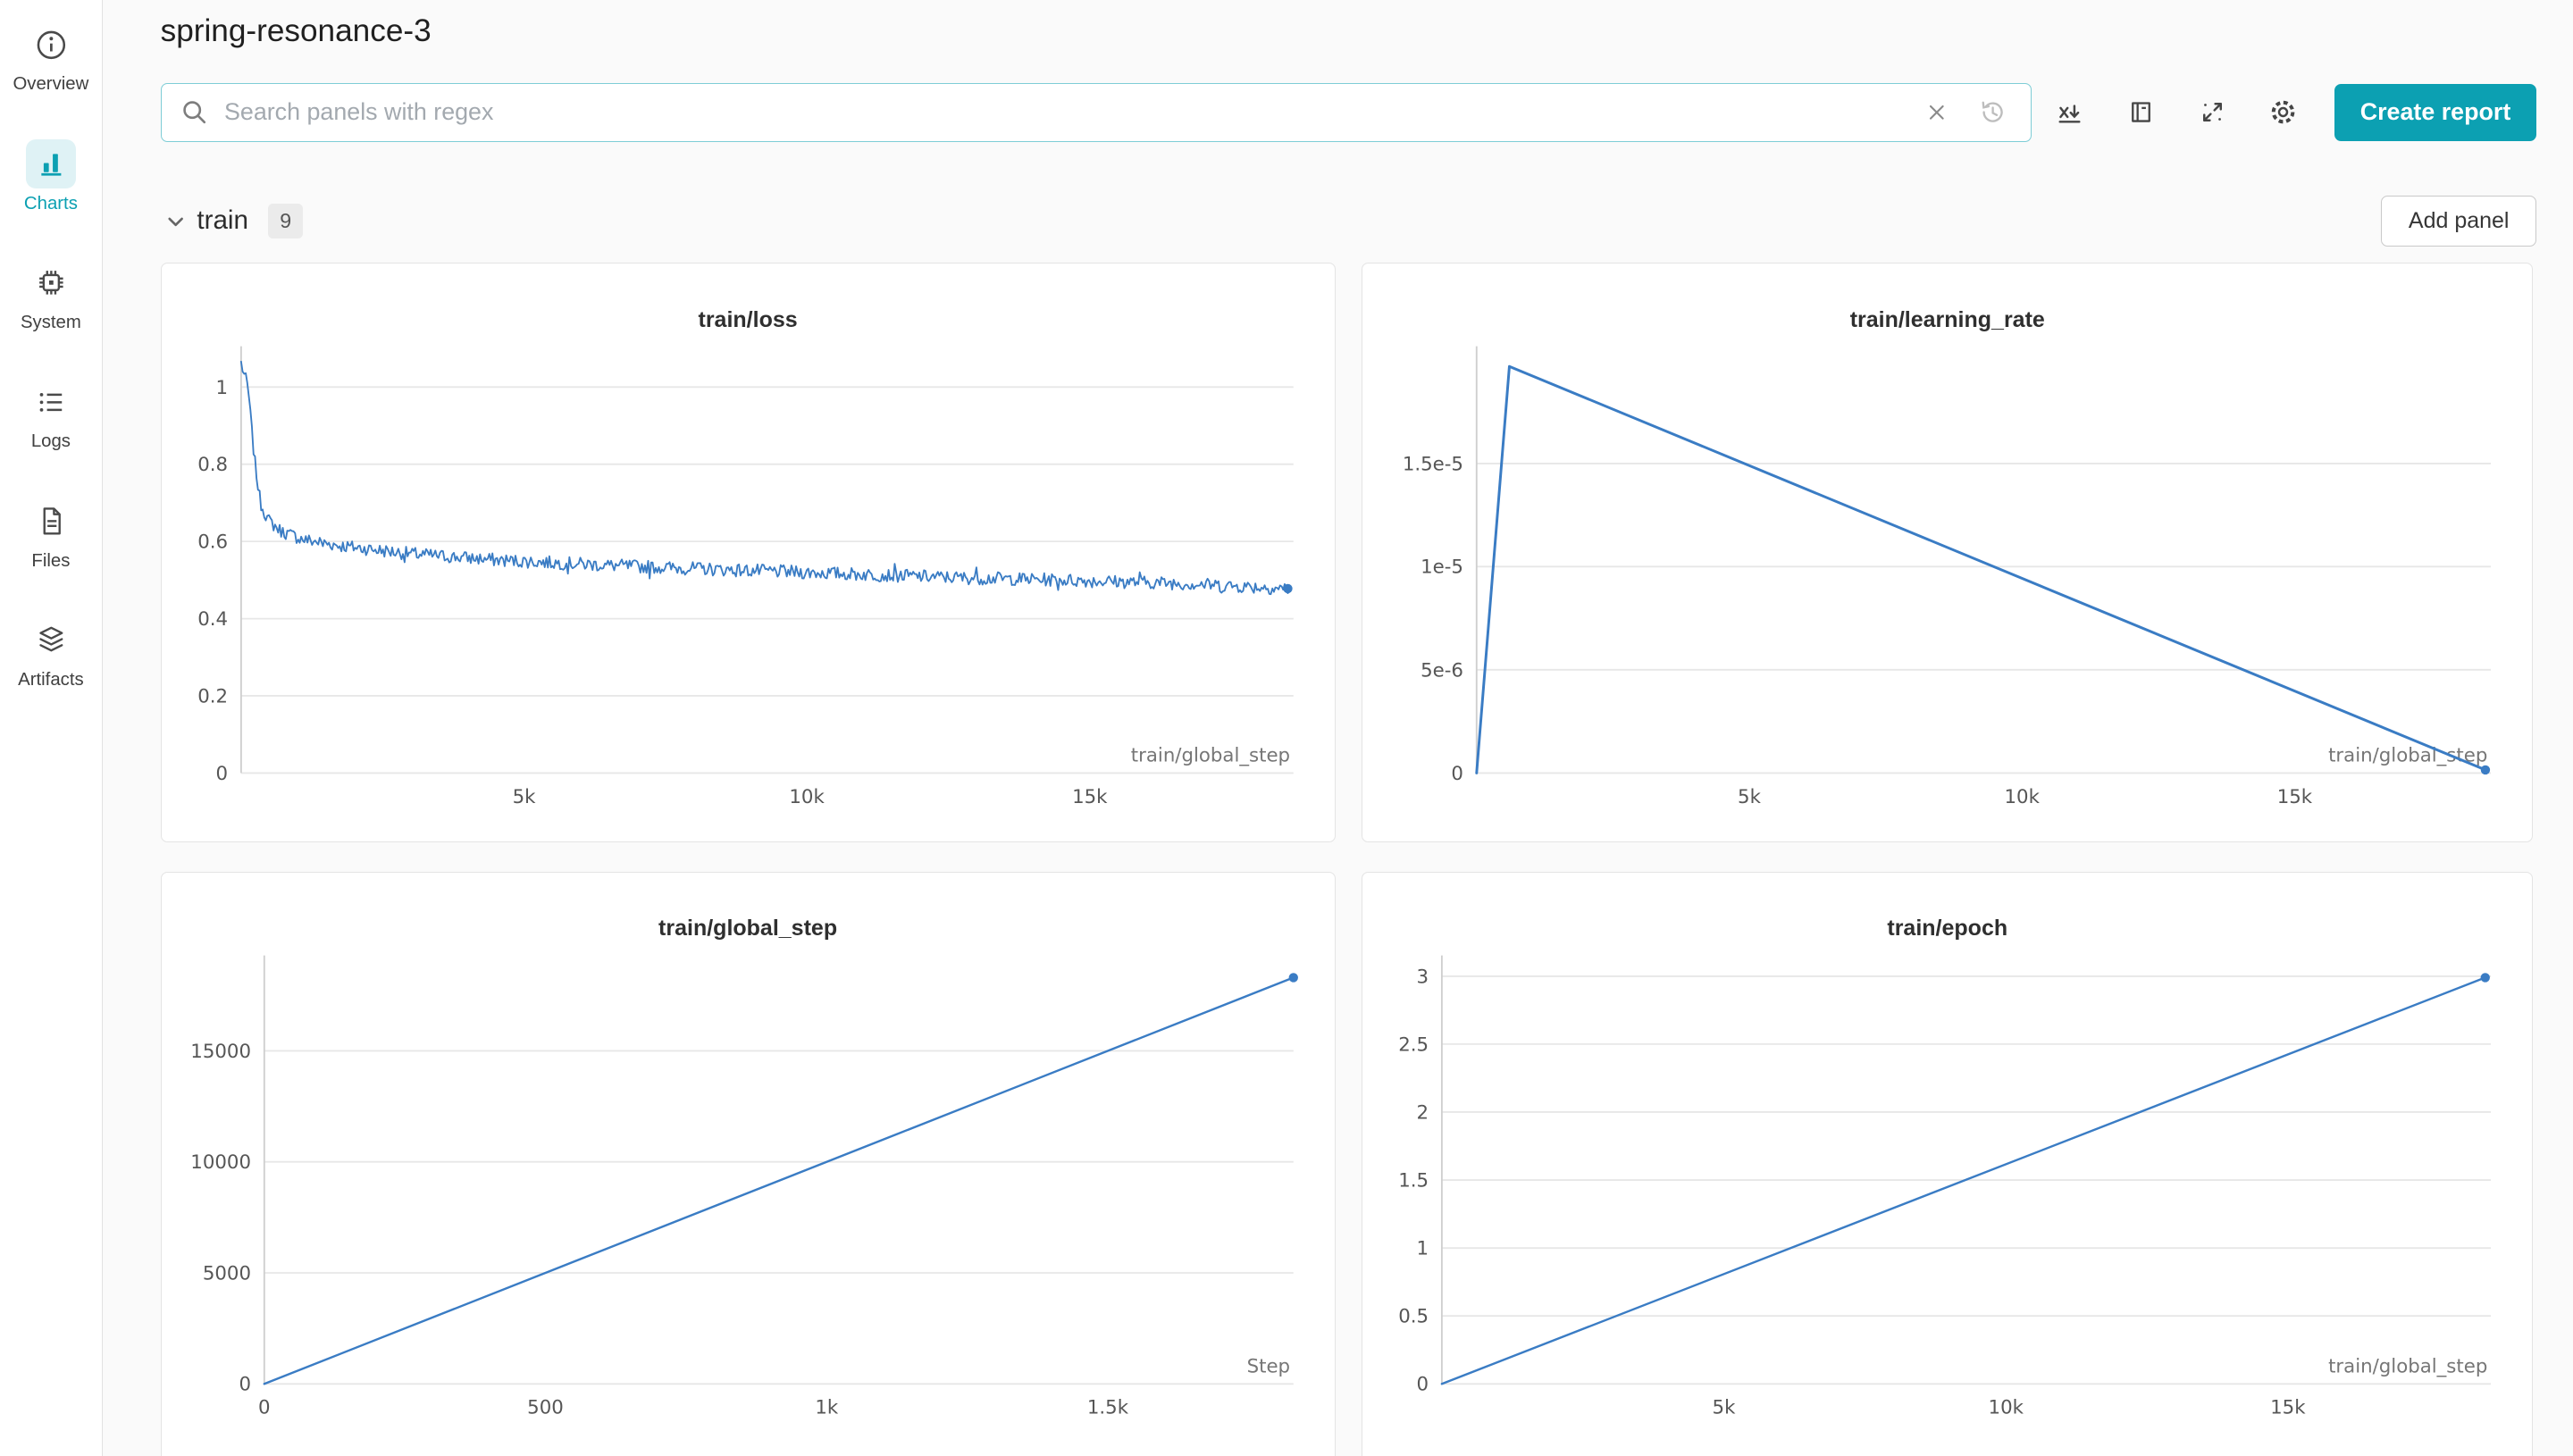 This screenshot has height=1456, width=2573. Describe the element at coordinates (226, 1273) in the screenshot. I see `svg-text: 5000` at that location.